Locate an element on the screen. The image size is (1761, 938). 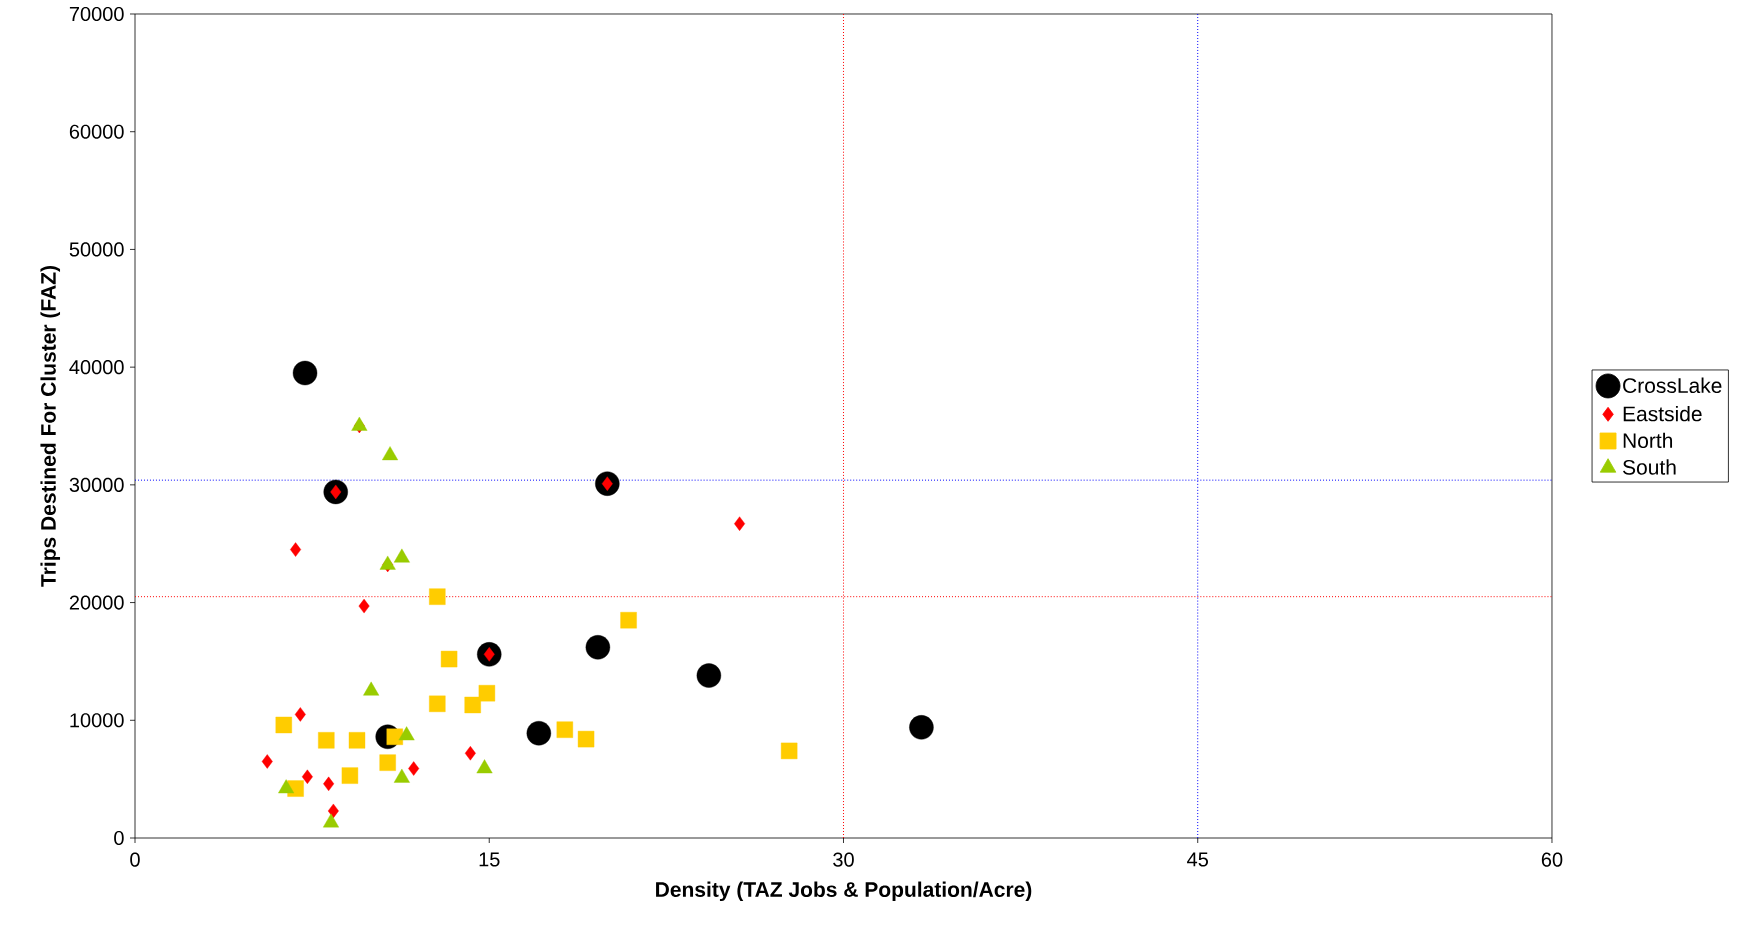
y-tick-label: 50000 is located at coordinates (96, 249).